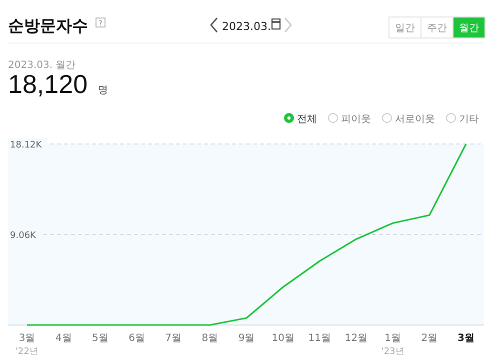 This screenshot has height=355, width=500. Describe the element at coordinates (26, 145) in the screenshot. I see `y-tick-label: 18.12K` at that location.